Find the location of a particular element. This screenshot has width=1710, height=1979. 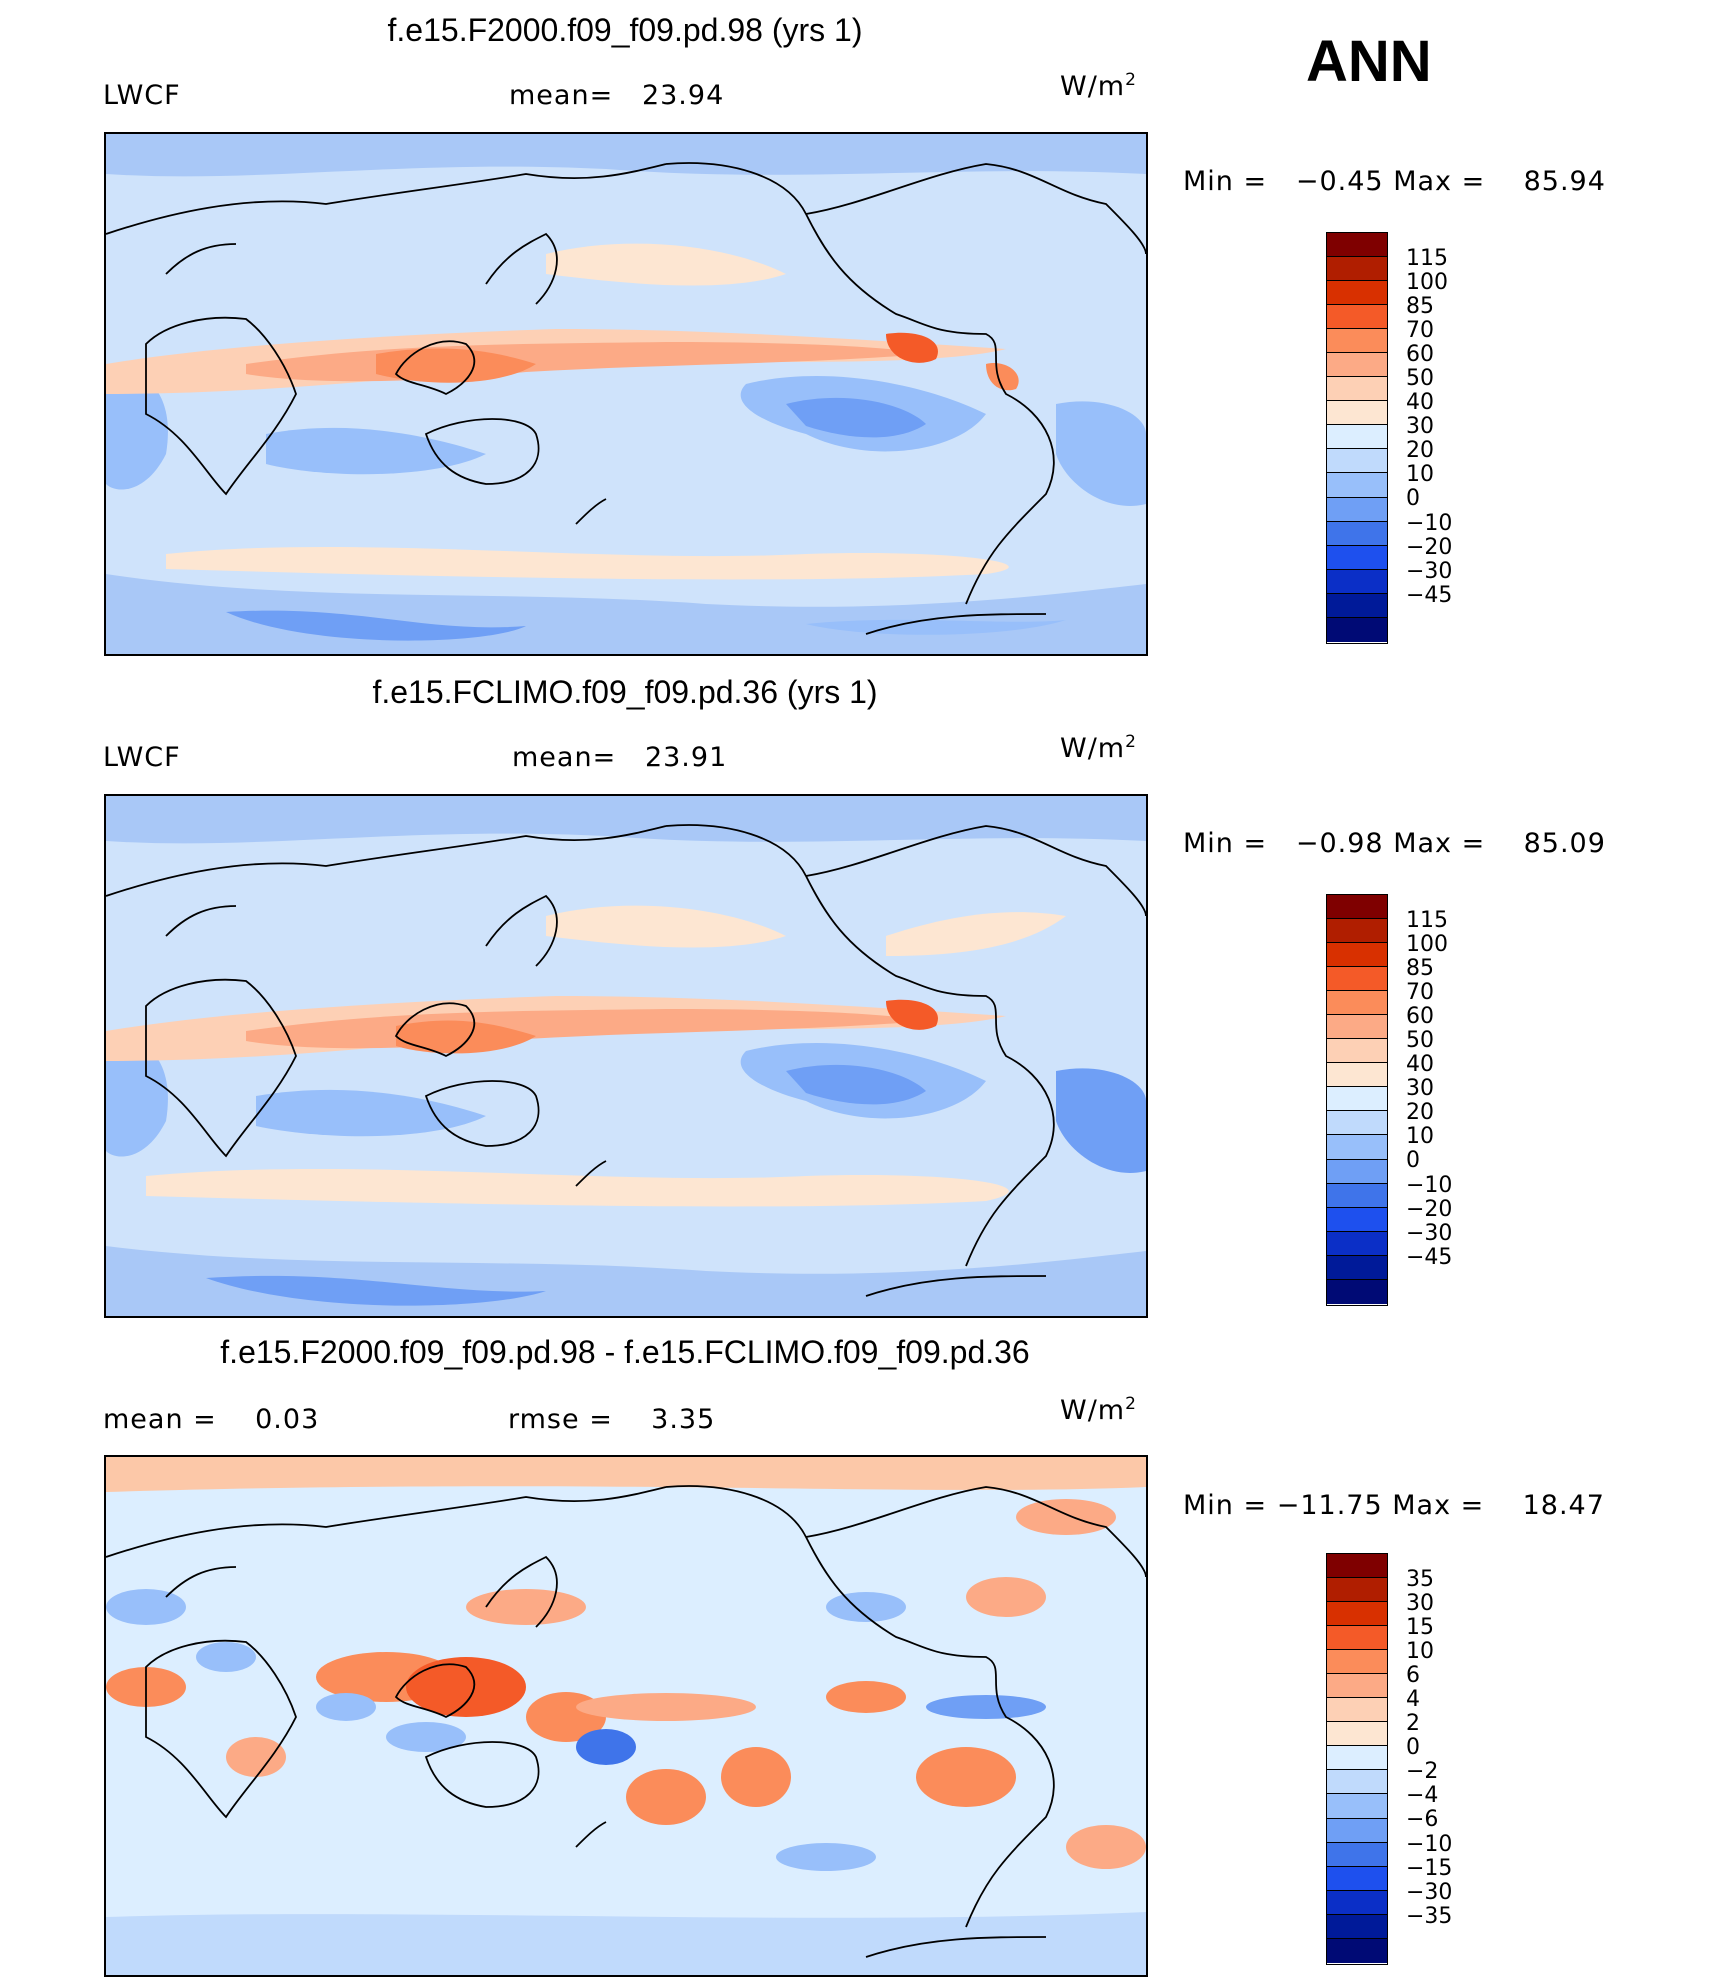

panel-2-title: f.e15.FCLIMO.f09_f09.pd.36 (yrs 1) is located at coordinates (625, 692).